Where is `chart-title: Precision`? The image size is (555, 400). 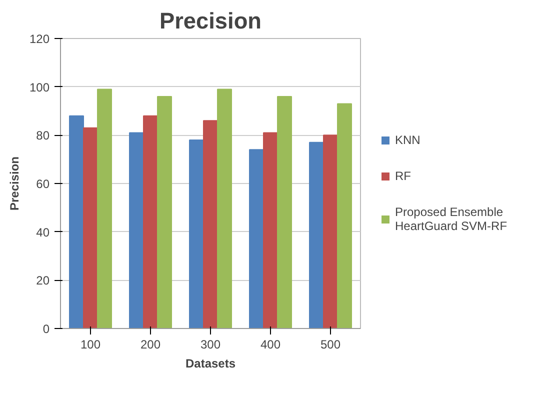
chart-title: Precision is located at coordinates (211, 21).